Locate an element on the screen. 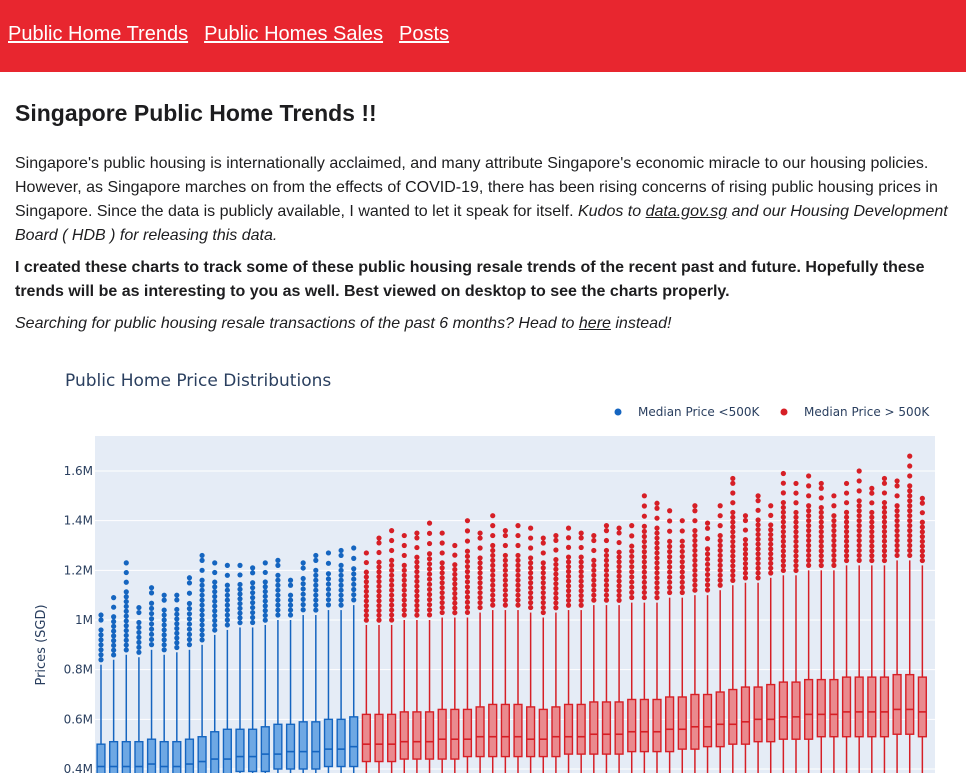  legend-label: Median Price > 500K is located at coordinates (867, 412).